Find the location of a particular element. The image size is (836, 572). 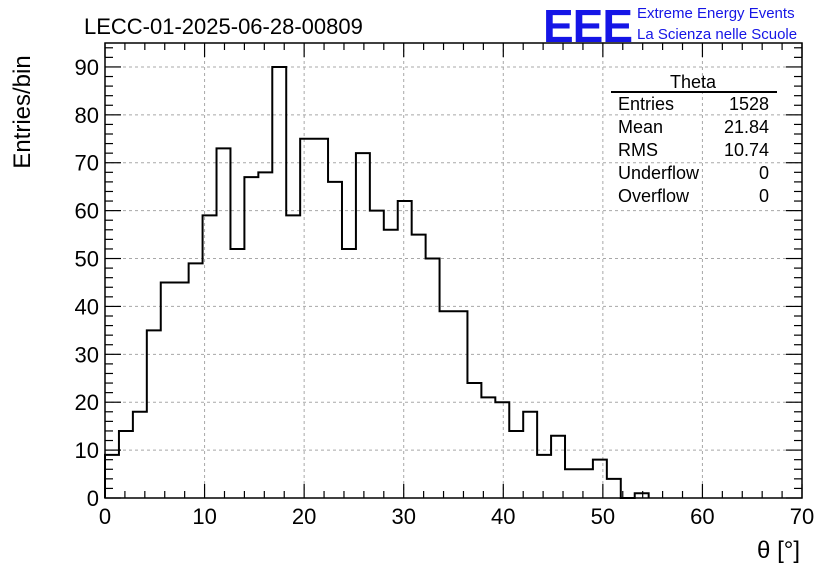

y-tick-label: 10 is located at coordinates (87, 450).